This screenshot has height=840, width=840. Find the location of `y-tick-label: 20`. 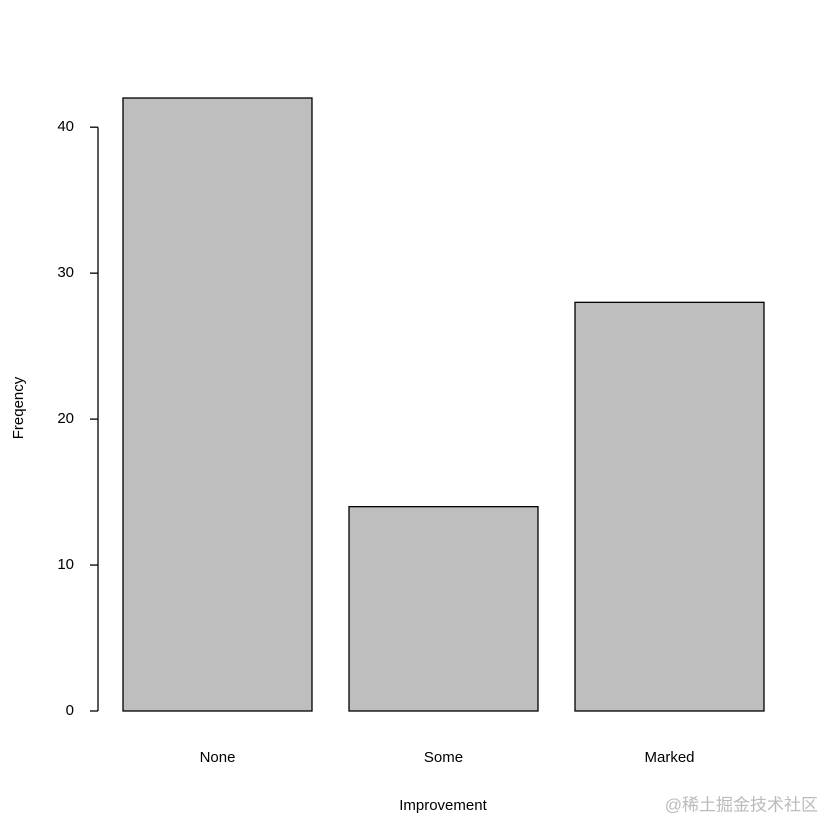

y-tick-label: 20 is located at coordinates (65, 418).